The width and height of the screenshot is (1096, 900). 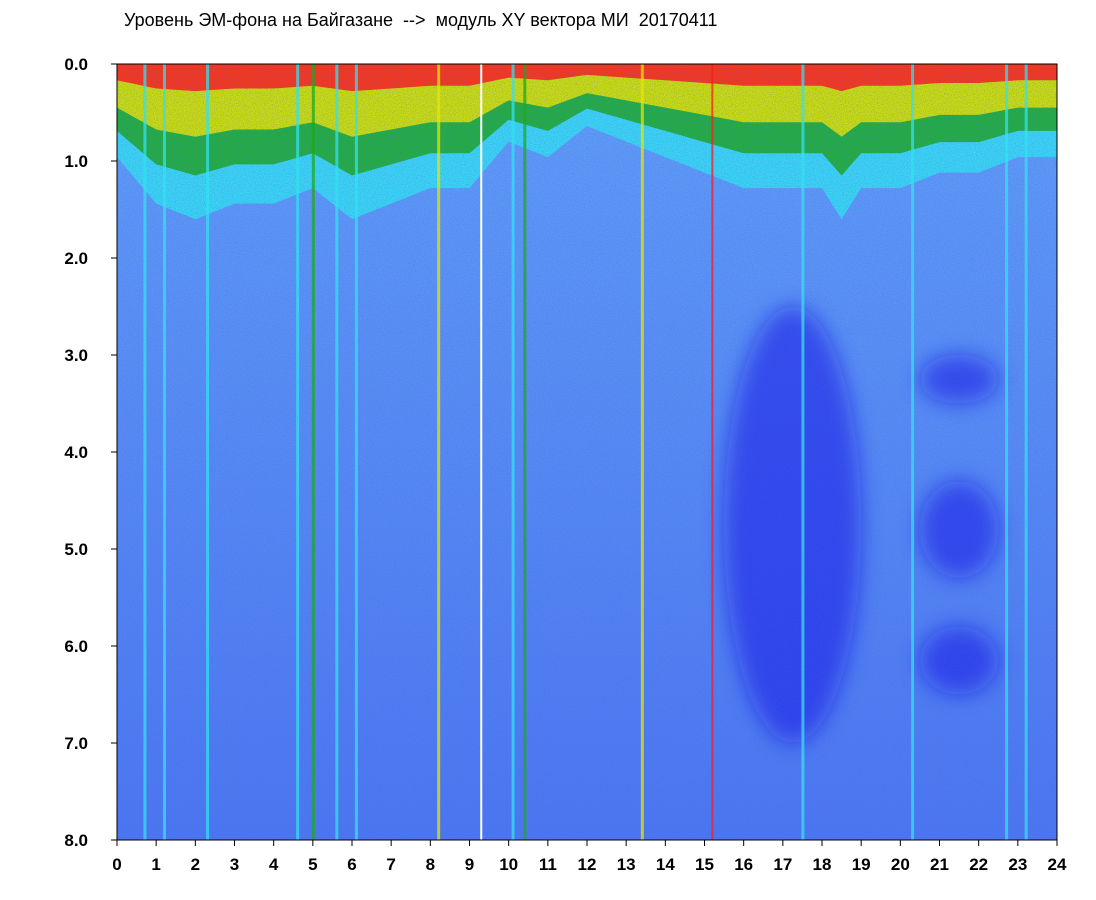 What do you see at coordinates (351, 864) in the screenshot?
I see `x-tick-label-6: 6` at bounding box center [351, 864].